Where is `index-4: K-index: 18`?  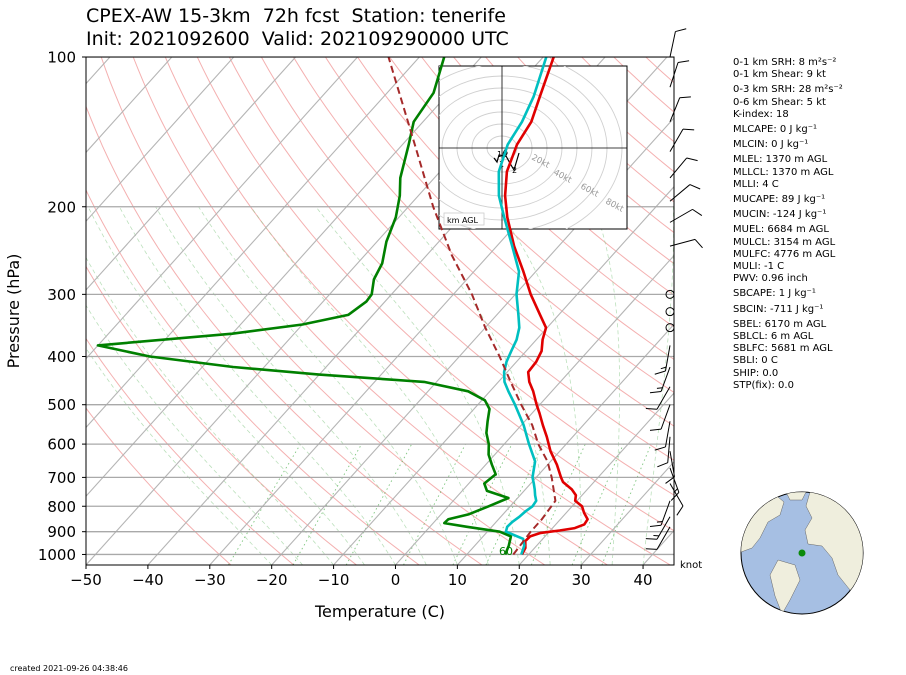 index-4: K-index: 18 is located at coordinates (761, 114).